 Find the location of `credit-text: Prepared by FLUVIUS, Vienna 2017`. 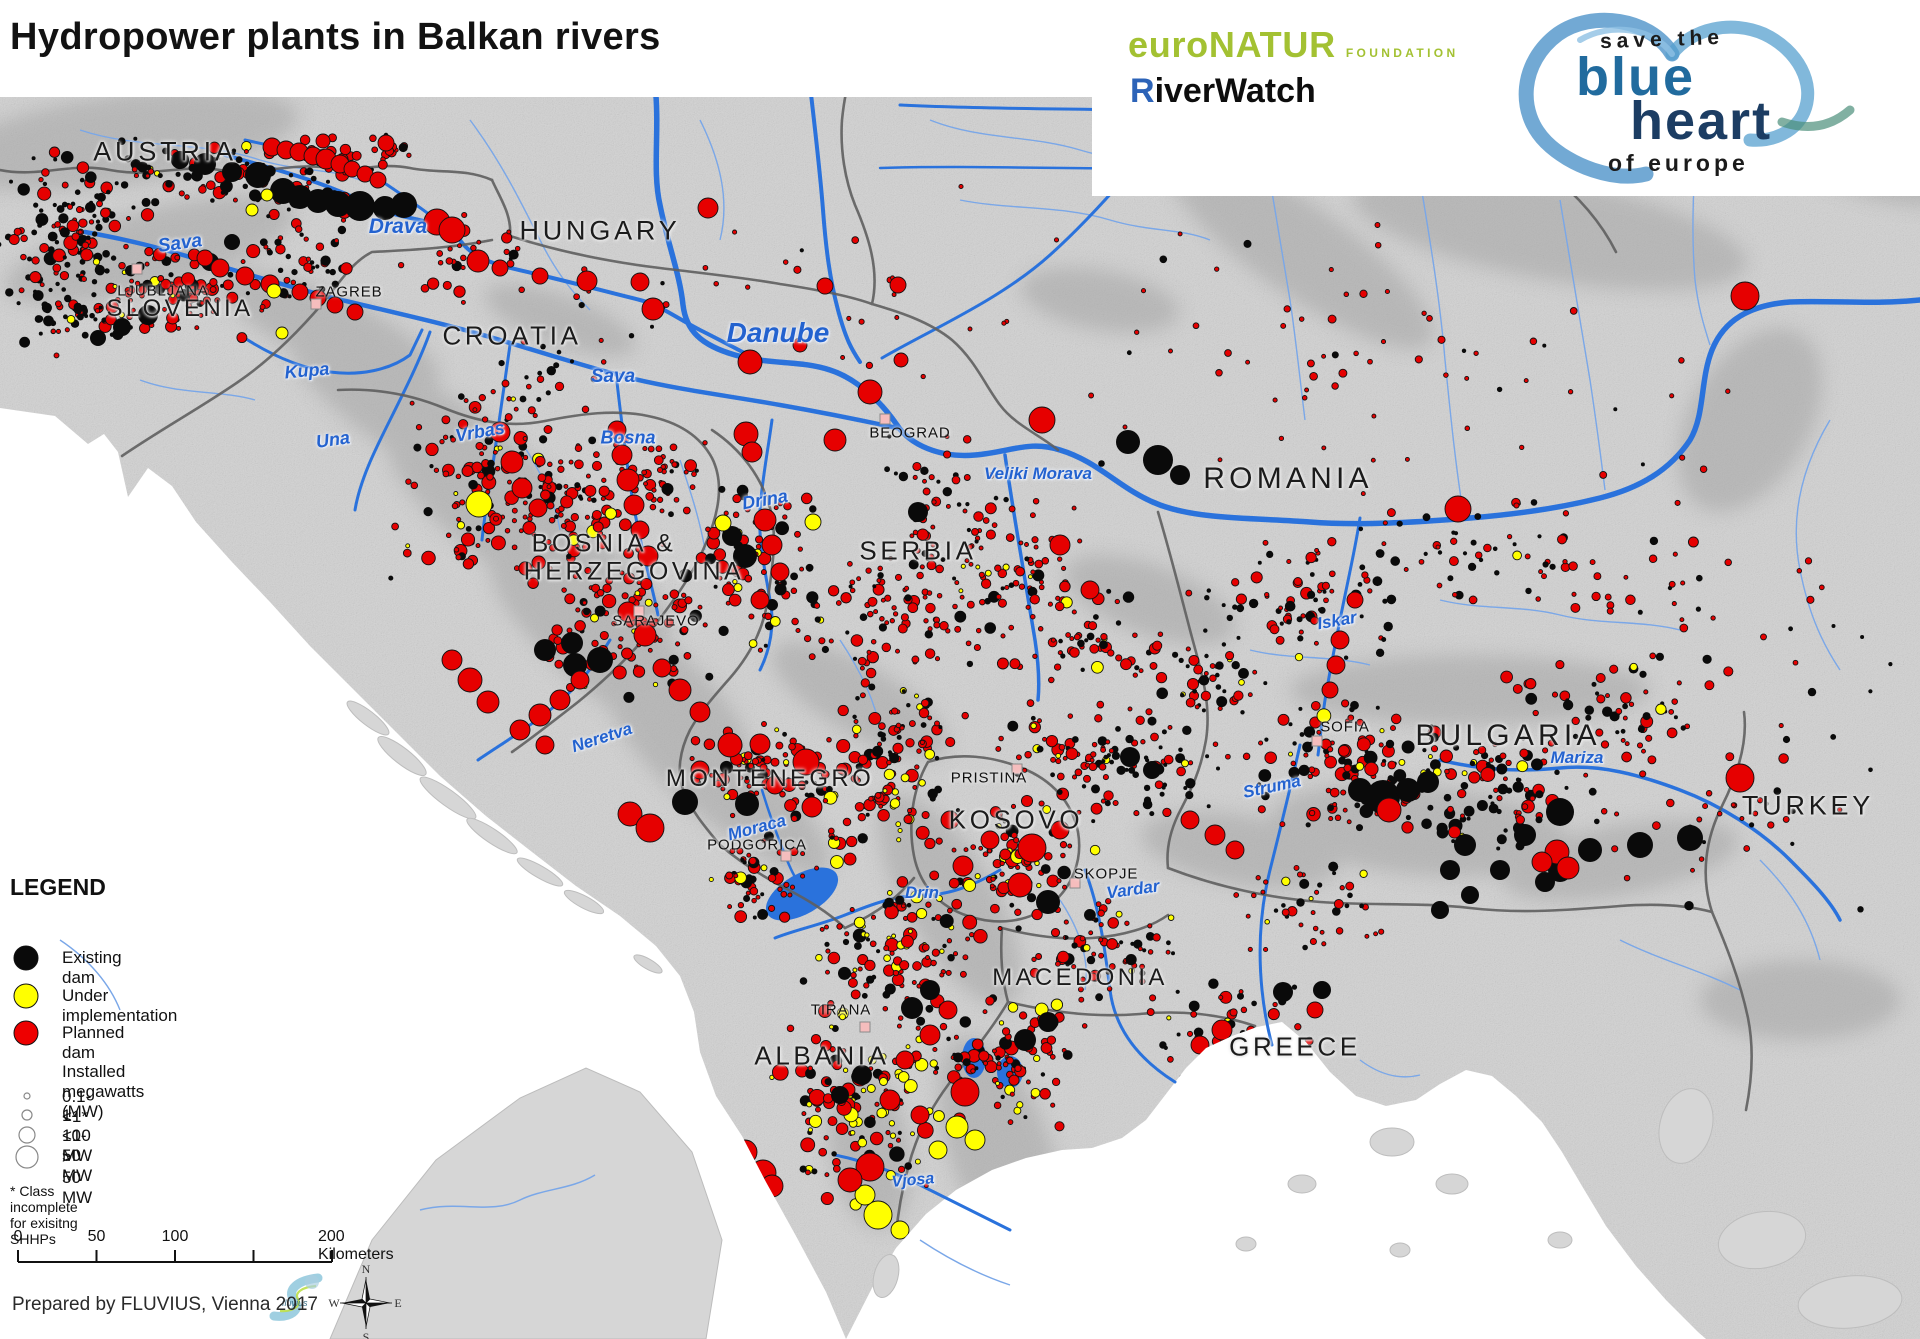

credit-text: Prepared by FLUVIUS, Vienna 2017 is located at coordinates (165, 1304).